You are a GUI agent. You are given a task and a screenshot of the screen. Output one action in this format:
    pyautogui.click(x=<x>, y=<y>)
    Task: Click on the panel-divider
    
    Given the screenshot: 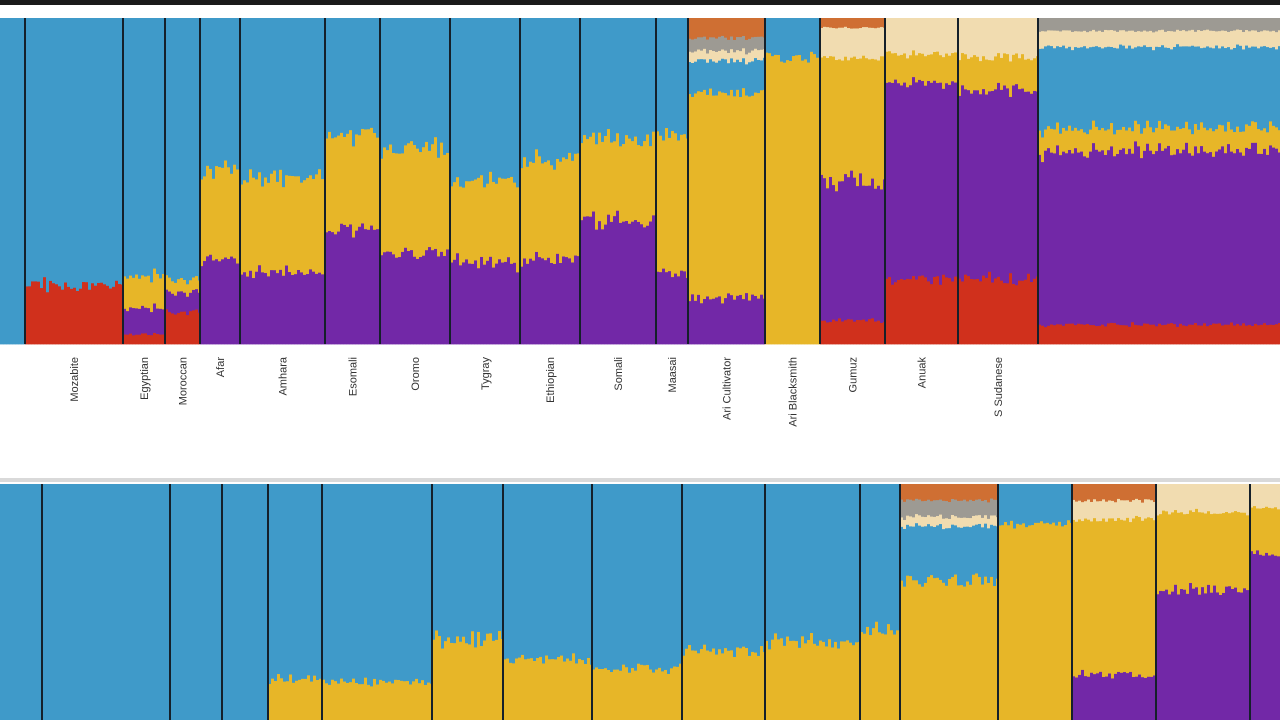 What is the action you would take?
    pyautogui.click(x=640, y=480)
    